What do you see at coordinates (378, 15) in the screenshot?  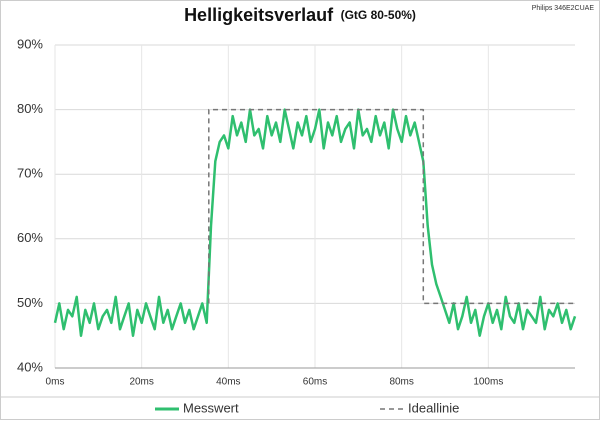 I see `chart-subtitle: (GtG 80-50%)` at bounding box center [378, 15].